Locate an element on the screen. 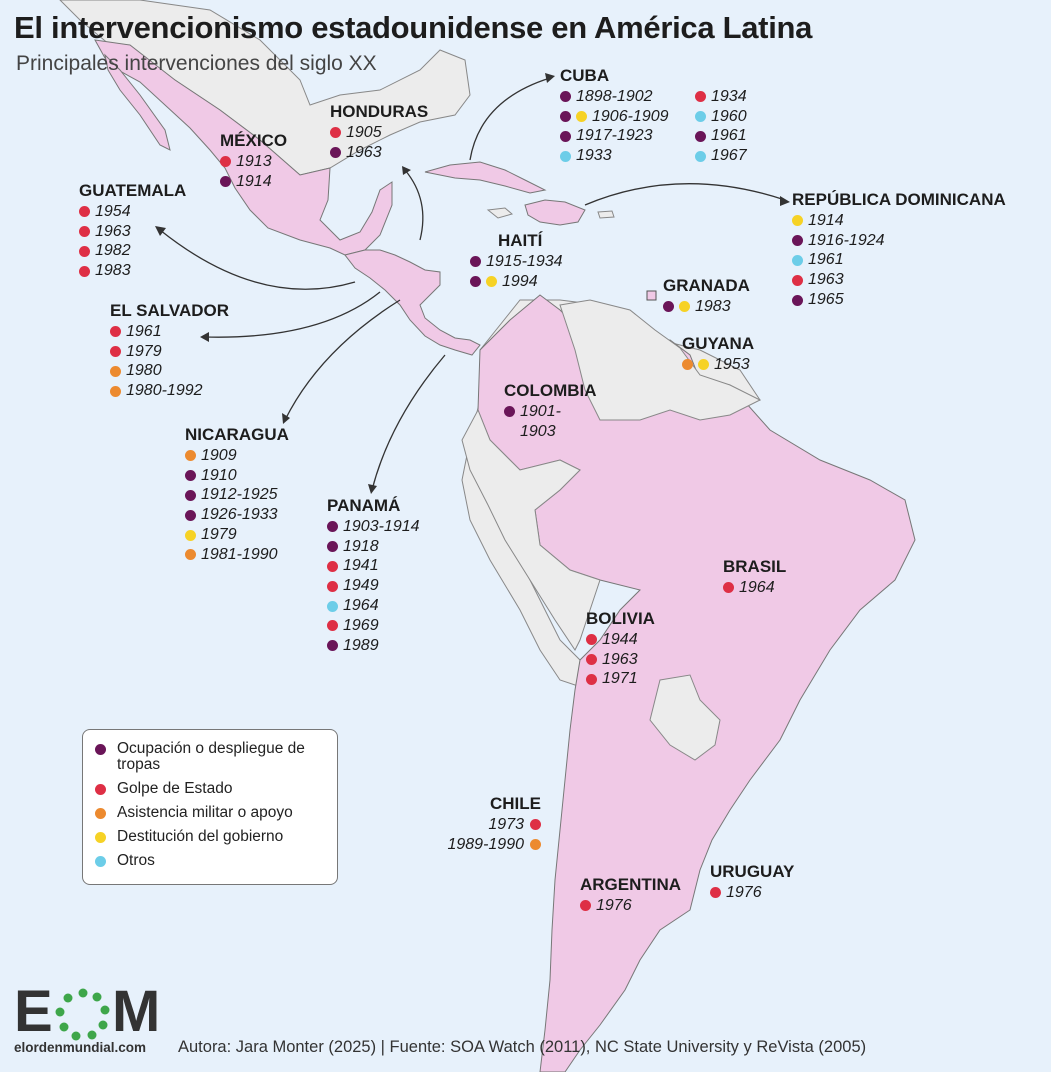 The width and height of the screenshot is (1051, 1072). intervention-year: 1915-1934 is located at coordinates (524, 261).